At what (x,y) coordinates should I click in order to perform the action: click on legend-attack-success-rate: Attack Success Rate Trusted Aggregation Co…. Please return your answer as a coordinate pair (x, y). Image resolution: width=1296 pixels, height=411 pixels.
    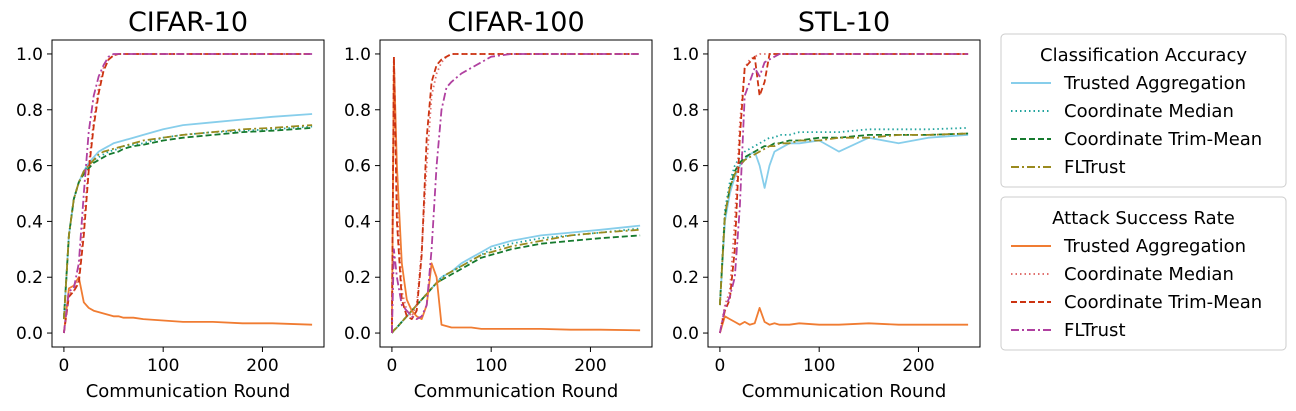
    Looking at the image, I should click on (1143, 273).